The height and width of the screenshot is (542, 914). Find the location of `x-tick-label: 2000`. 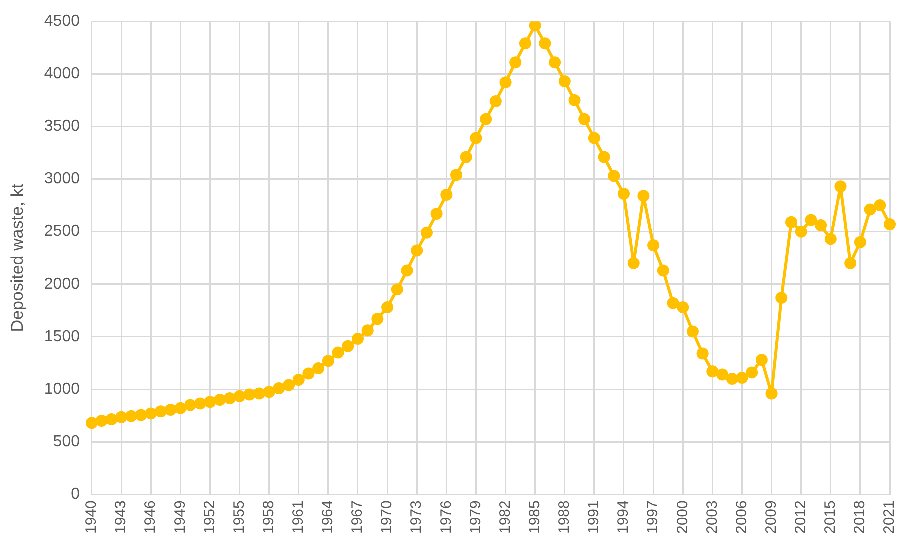

x-tick-label: 2000 is located at coordinates (683, 517).